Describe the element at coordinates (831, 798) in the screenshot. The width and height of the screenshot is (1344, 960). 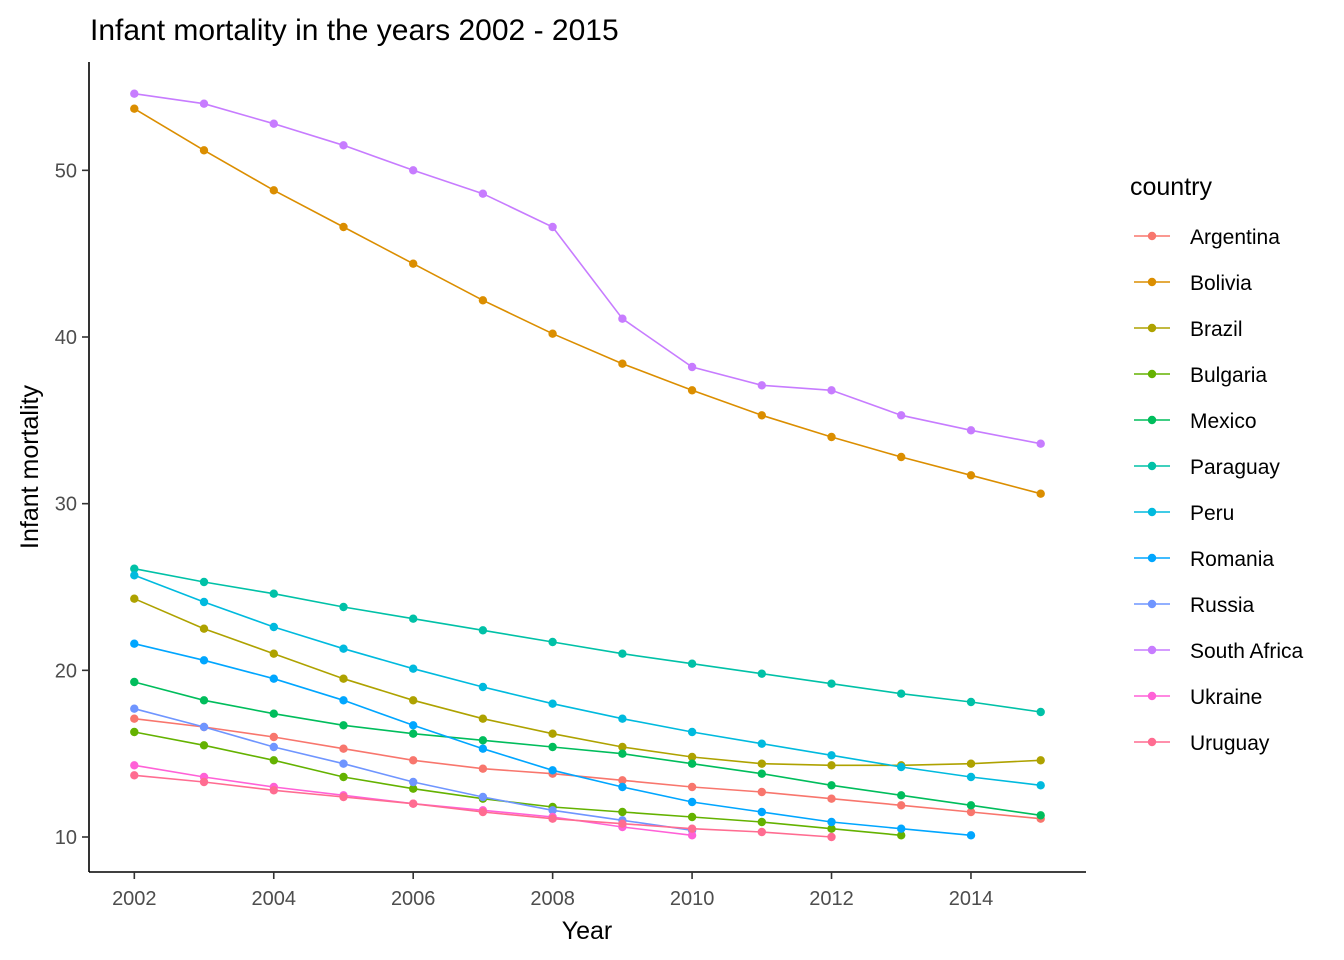
I see `data-point-argentina` at that location.